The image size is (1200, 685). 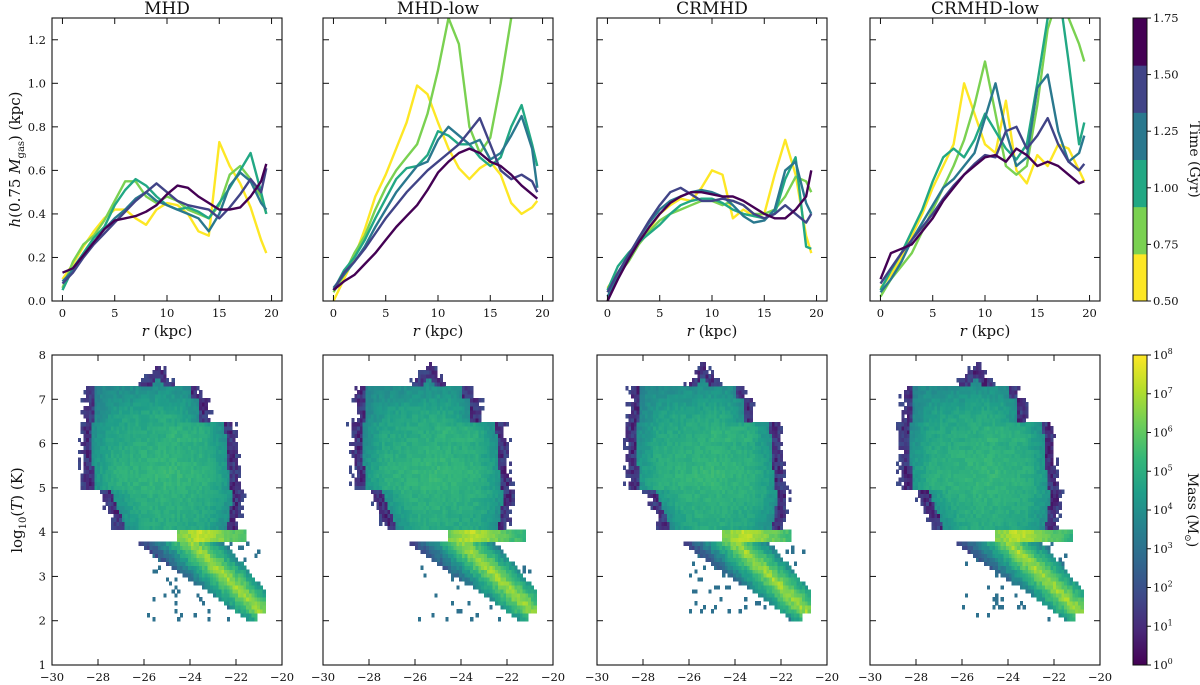 What do you see at coordinates (165, 218) in the screenshot?
I see `series-line-t1.75` at bounding box center [165, 218].